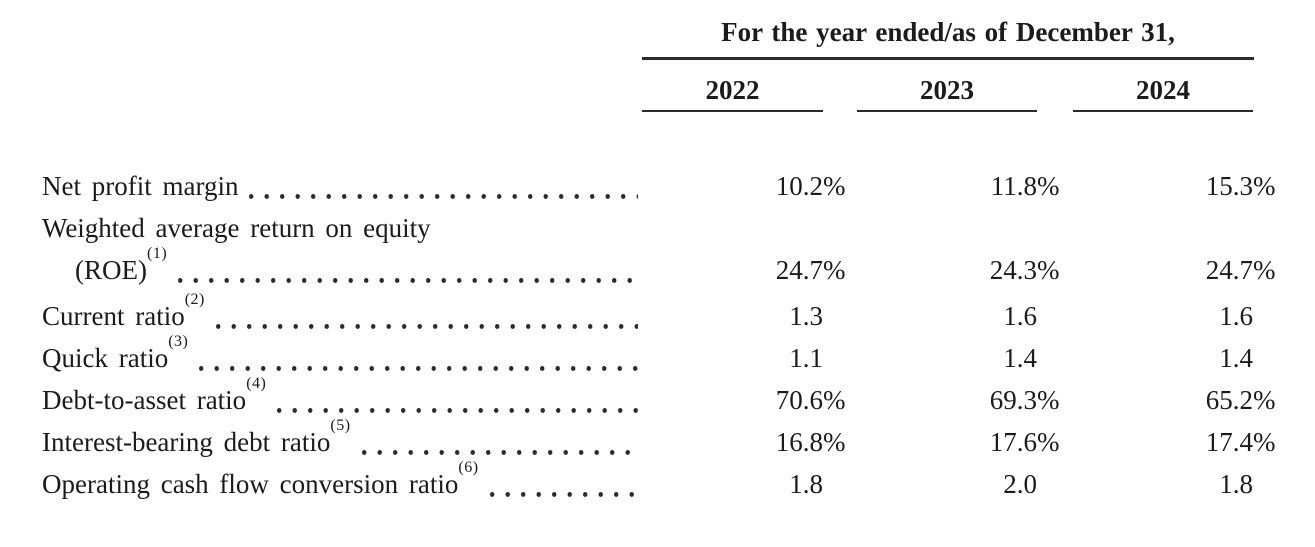 The width and height of the screenshot is (1315, 547). Describe the element at coordinates (194, 299) in the screenshot. I see `footnote-sup: (2)` at that location.